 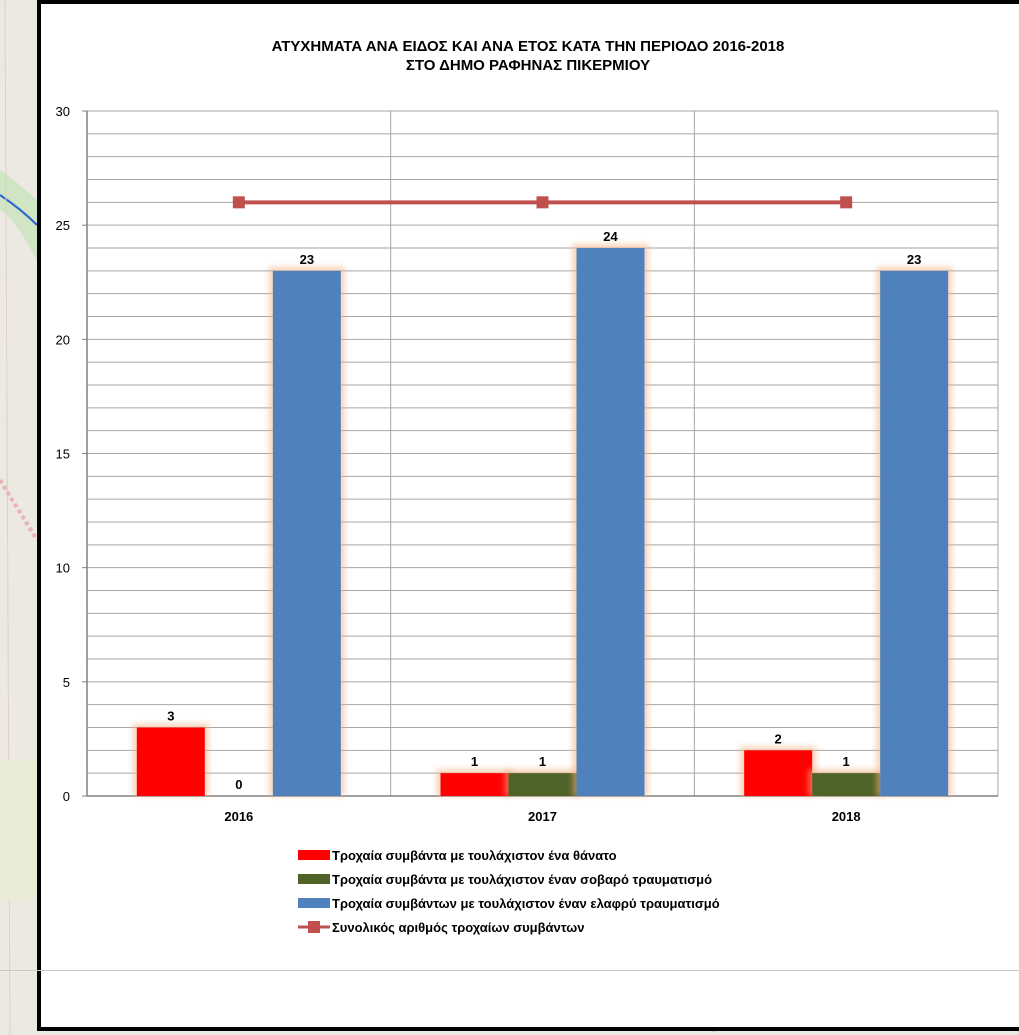 What do you see at coordinates (610, 236) in the screenshot?
I see `data-label: 24` at bounding box center [610, 236].